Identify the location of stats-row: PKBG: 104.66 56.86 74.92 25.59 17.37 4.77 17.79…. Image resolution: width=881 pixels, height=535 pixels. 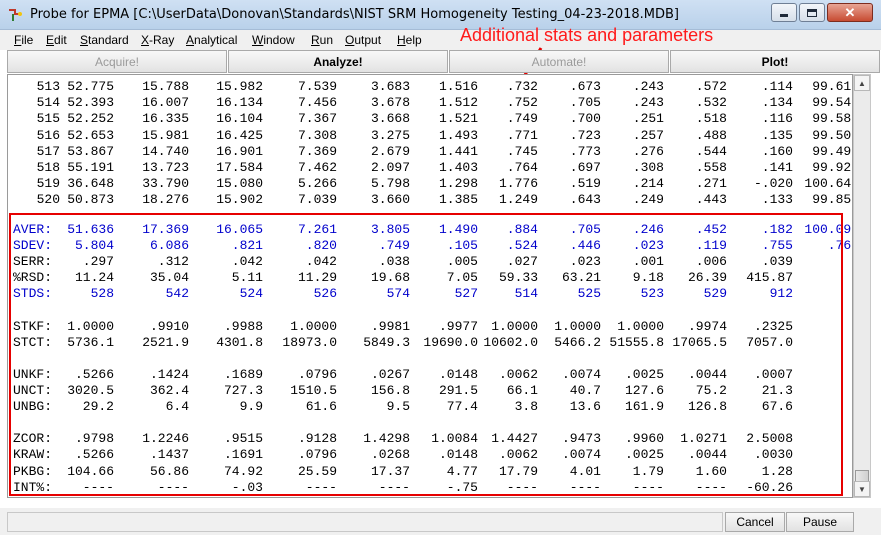
(430, 471).